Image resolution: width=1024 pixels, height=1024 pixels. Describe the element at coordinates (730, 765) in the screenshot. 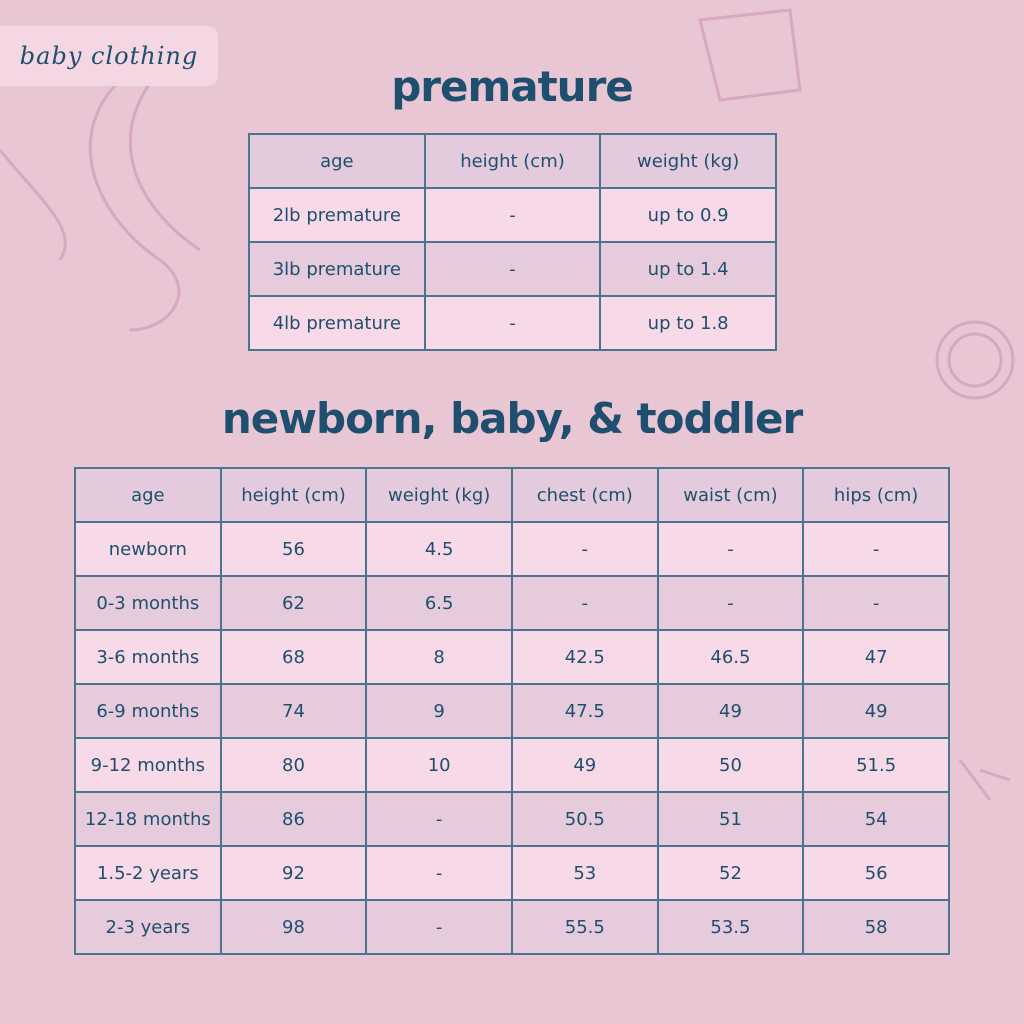

I see `table-cell: 50` at that location.